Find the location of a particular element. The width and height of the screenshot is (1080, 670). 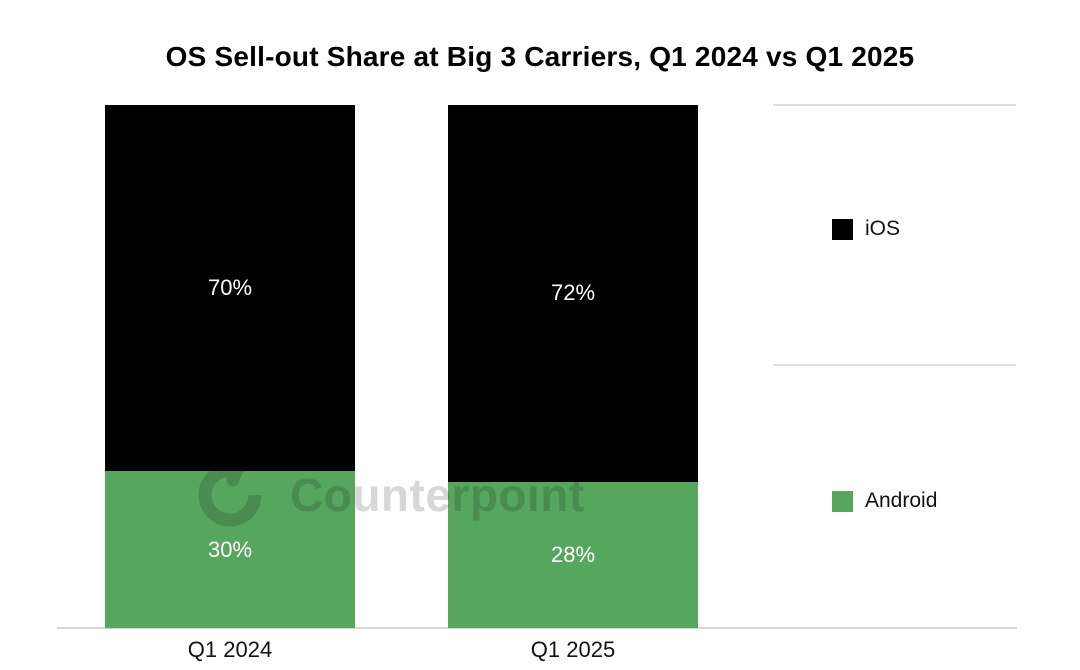

legend-item-android: Android is located at coordinates (884, 501).